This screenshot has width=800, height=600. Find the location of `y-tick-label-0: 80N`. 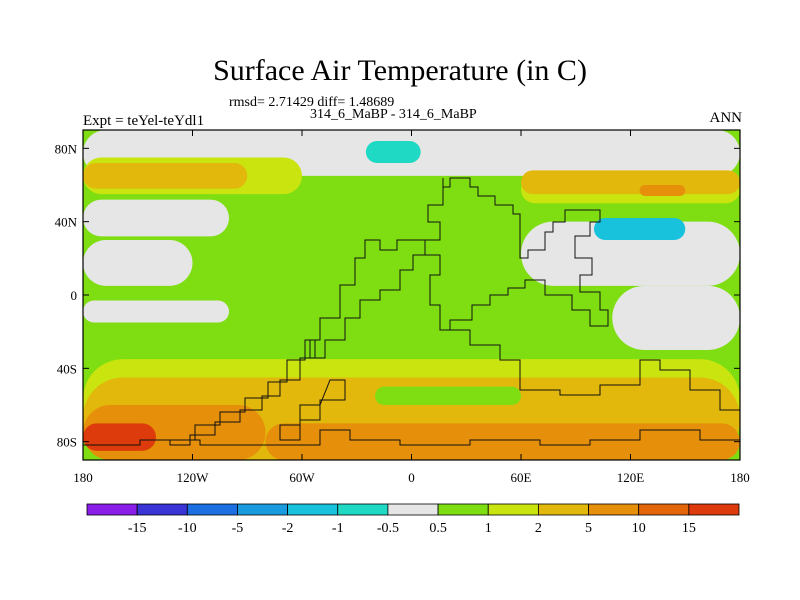

y-tick-label-0: 80N is located at coordinates (66, 148).